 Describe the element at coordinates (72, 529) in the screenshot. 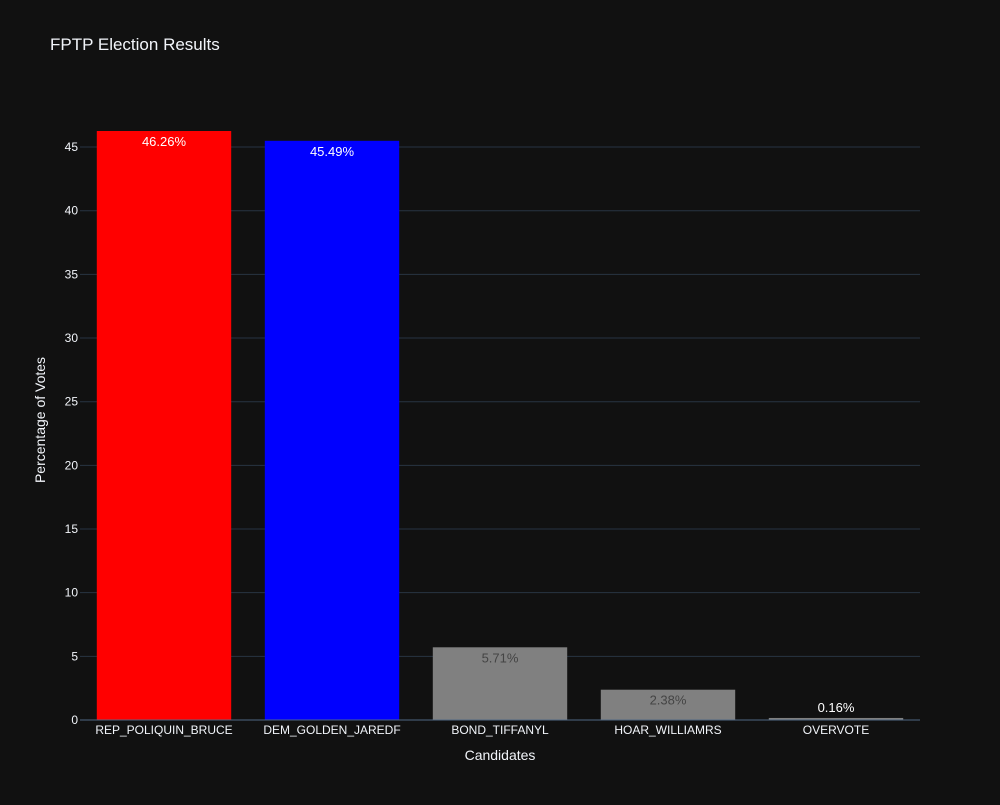

I see `y-tick-label: 15` at that location.